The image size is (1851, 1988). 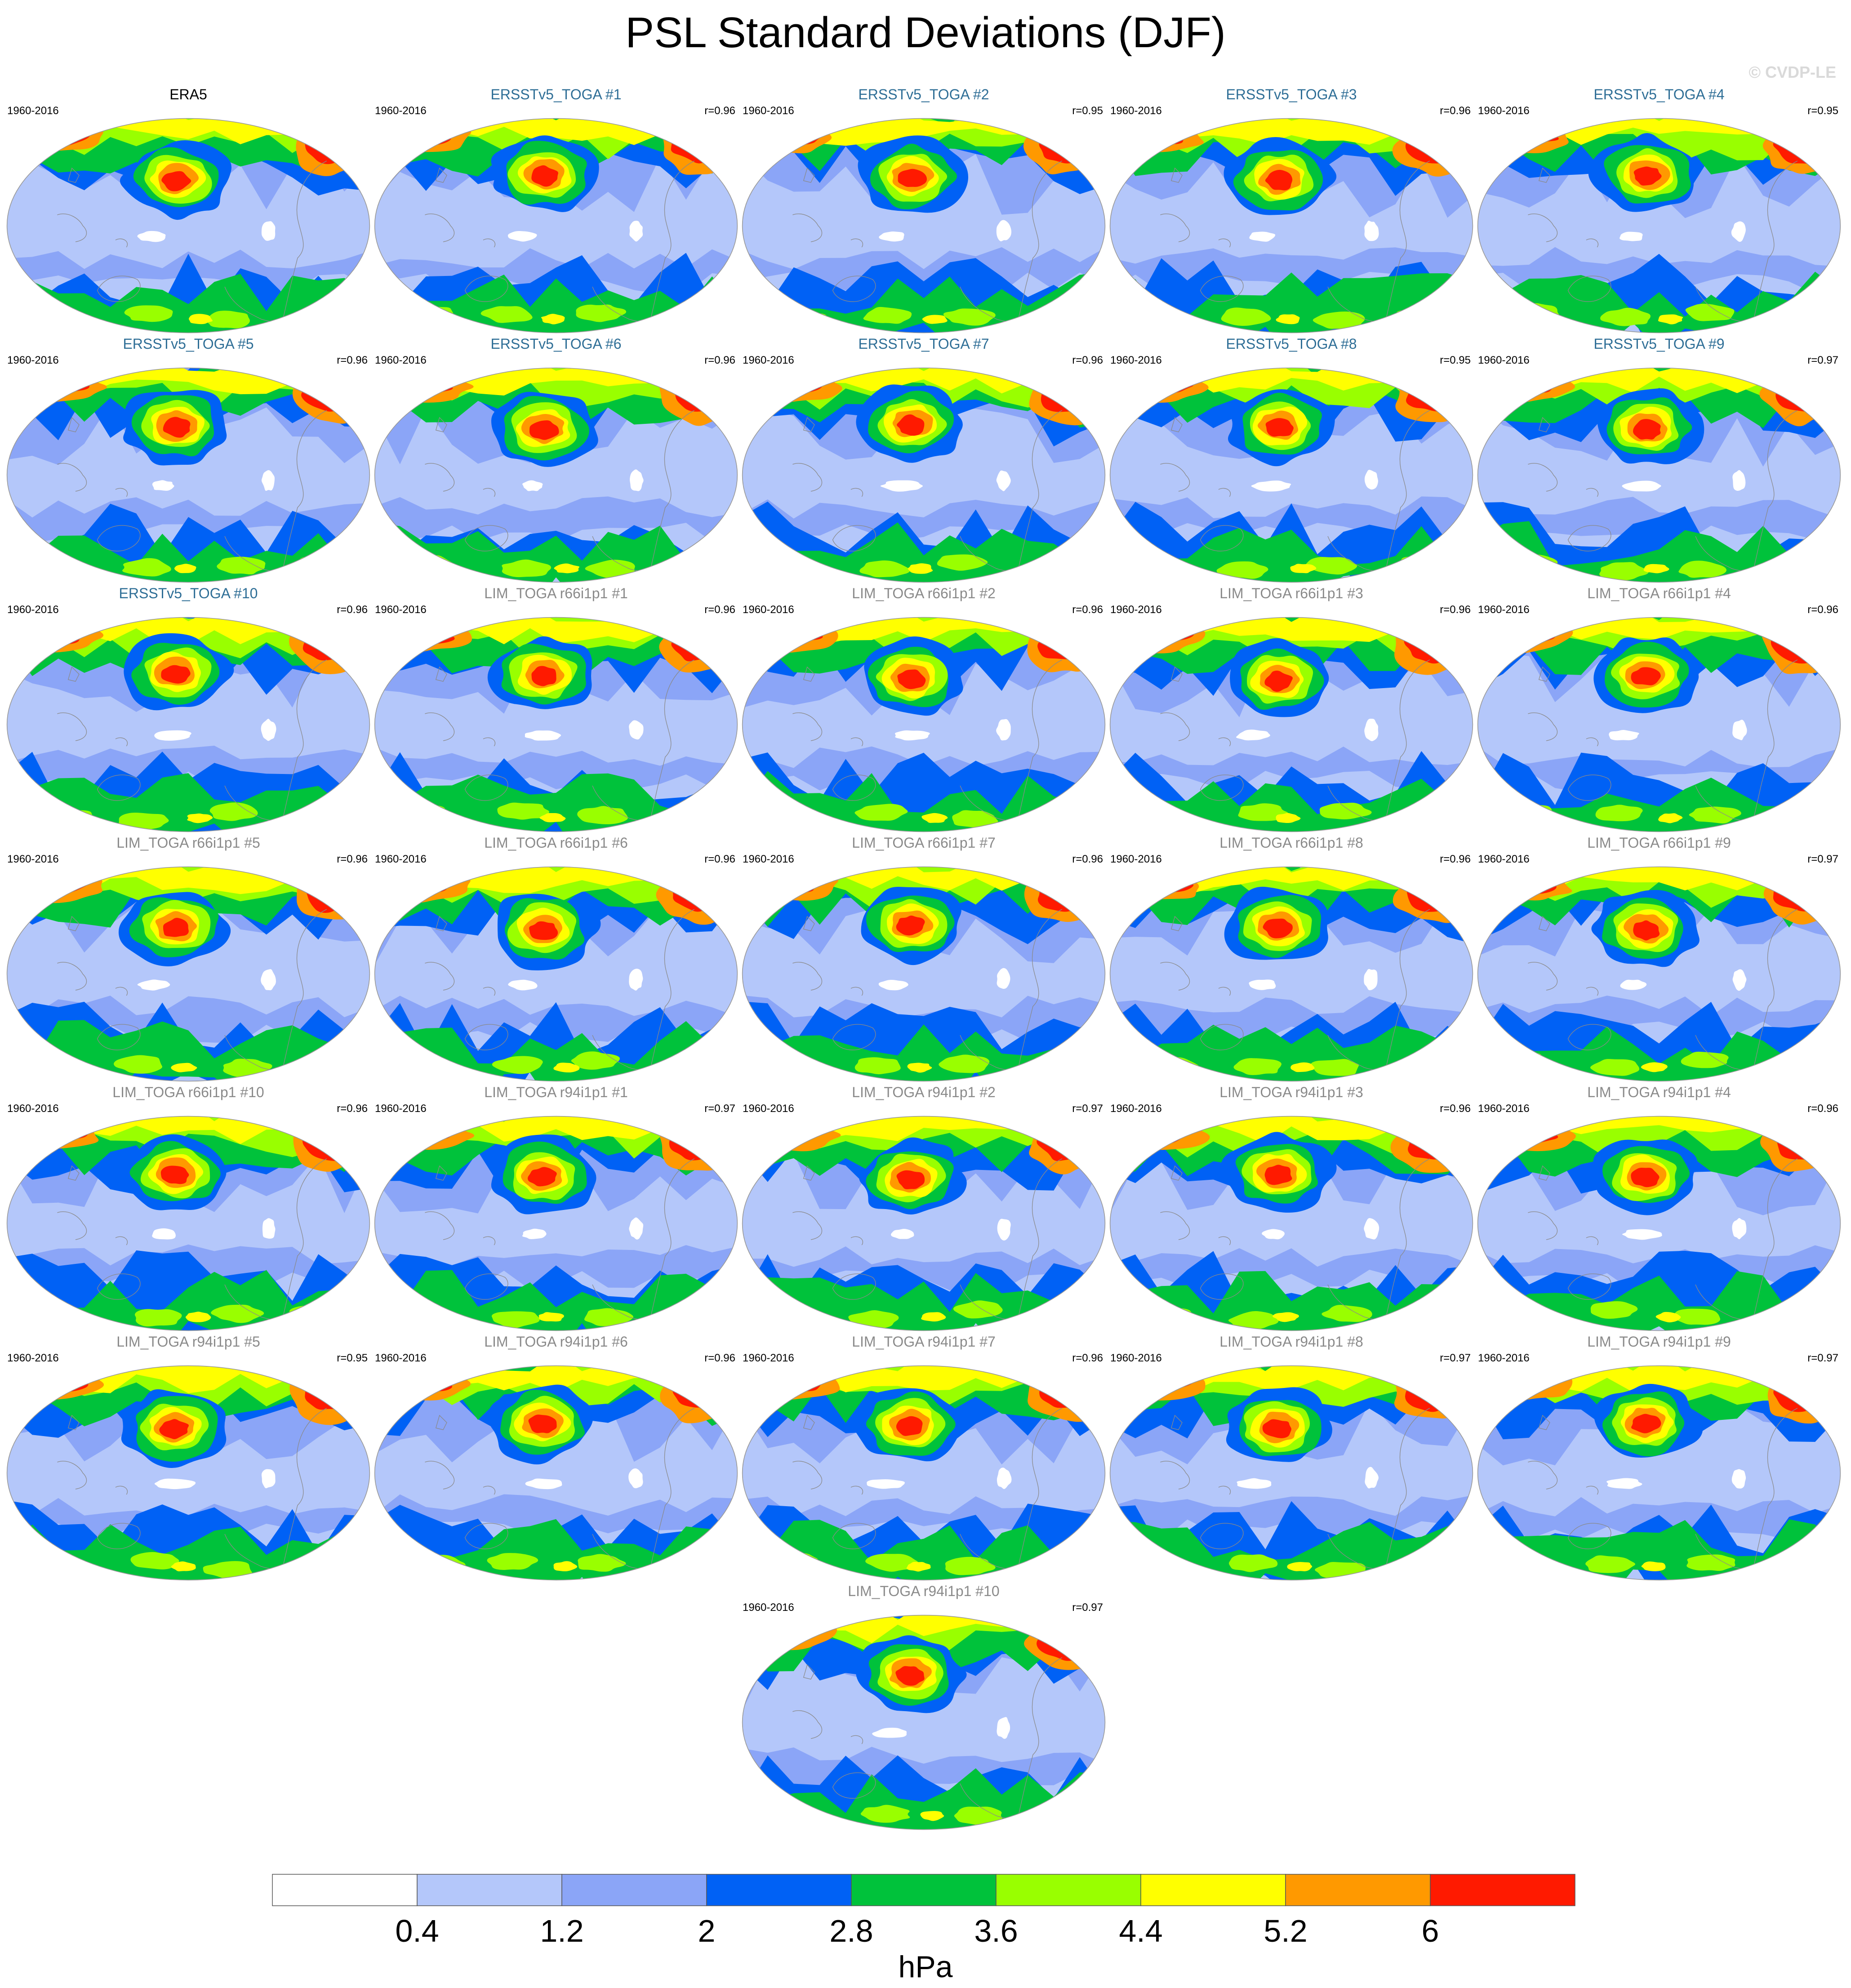 I want to click on map-panel: LIM_TOGA r66i1p1 #5 1960-2016 r=0.96, so click(x=188, y=959).